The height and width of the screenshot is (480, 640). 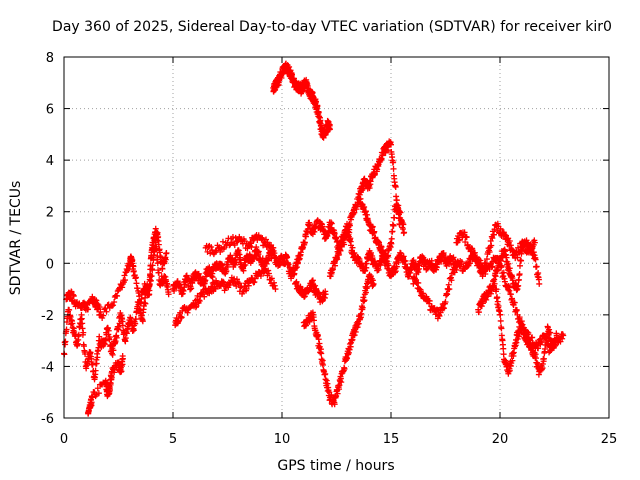 What do you see at coordinates (47, 419) in the screenshot?
I see `y-tick-label: -6` at bounding box center [47, 419].